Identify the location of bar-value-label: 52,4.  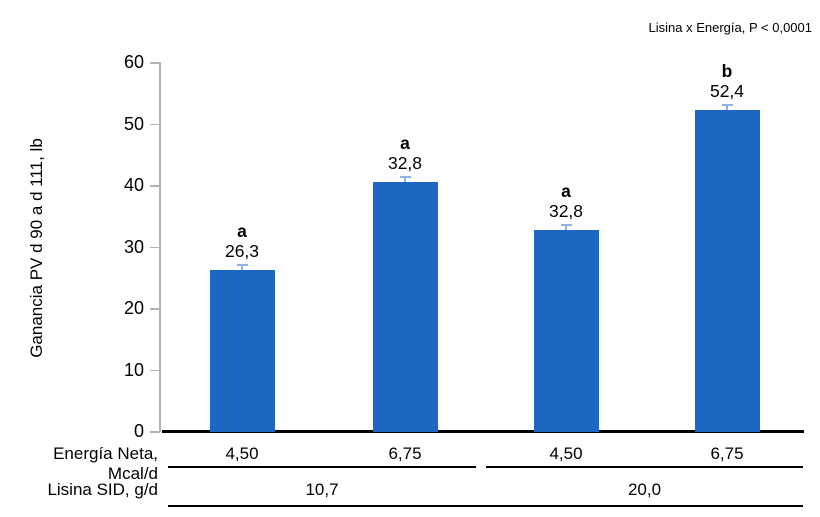
(727, 91).